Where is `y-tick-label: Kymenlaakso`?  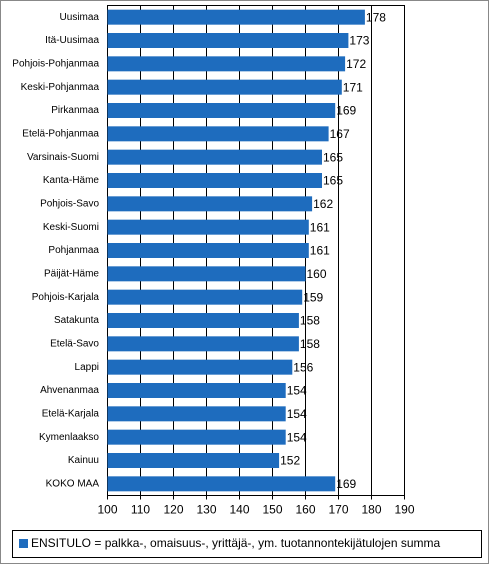
y-tick-label: Kymenlaakso is located at coordinates (69, 437).